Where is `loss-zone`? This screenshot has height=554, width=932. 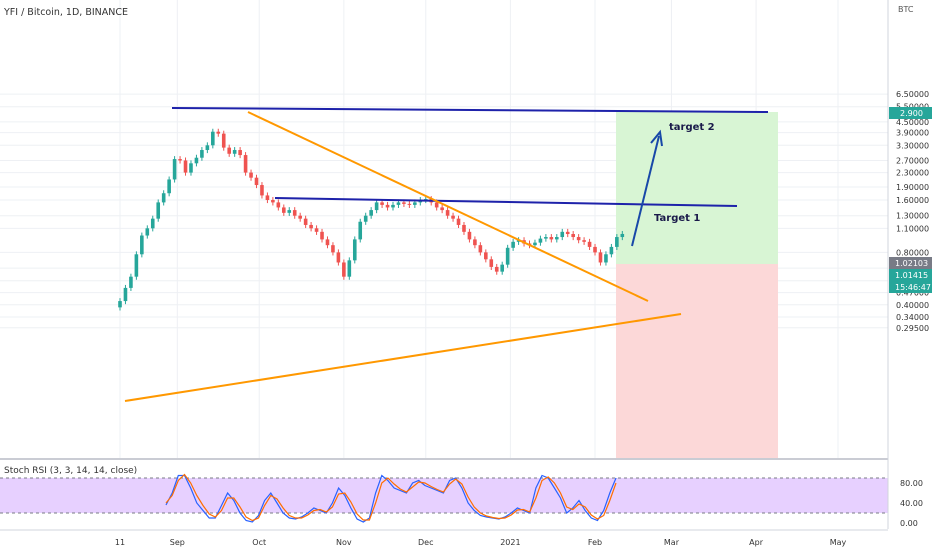 loss-zone is located at coordinates (697, 361).